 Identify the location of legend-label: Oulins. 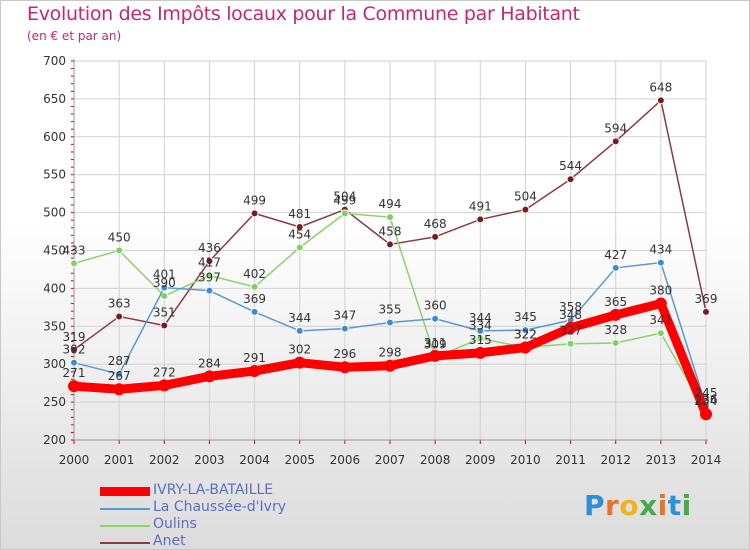
(175, 524).